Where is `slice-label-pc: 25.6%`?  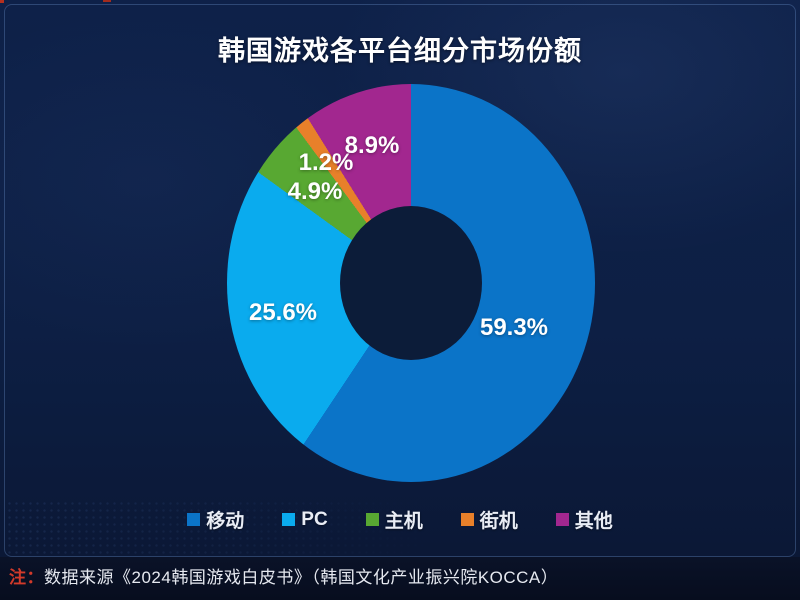 slice-label-pc: 25.6% is located at coordinates (283, 312).